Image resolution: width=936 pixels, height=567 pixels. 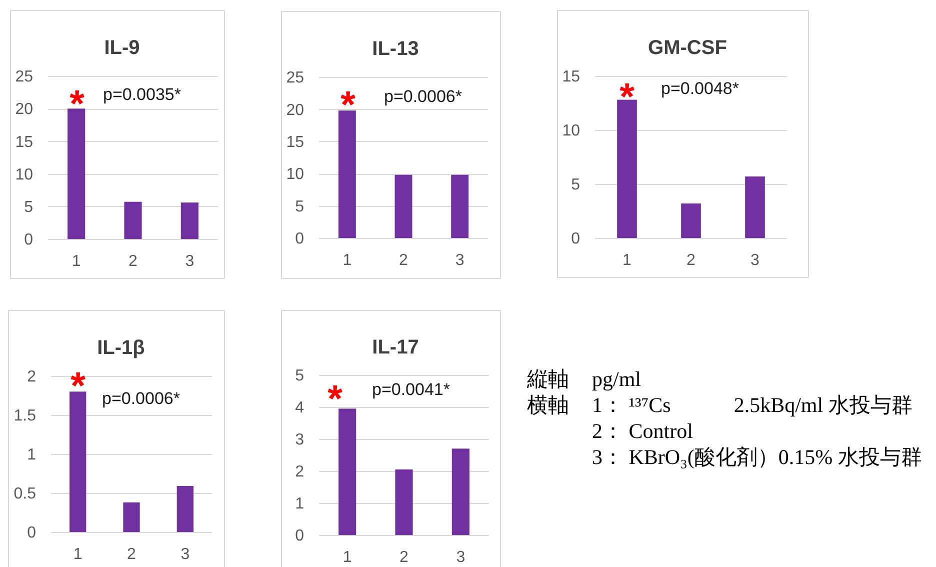 I want to click on chart-title: IL-13, so click(x=395, y=49).